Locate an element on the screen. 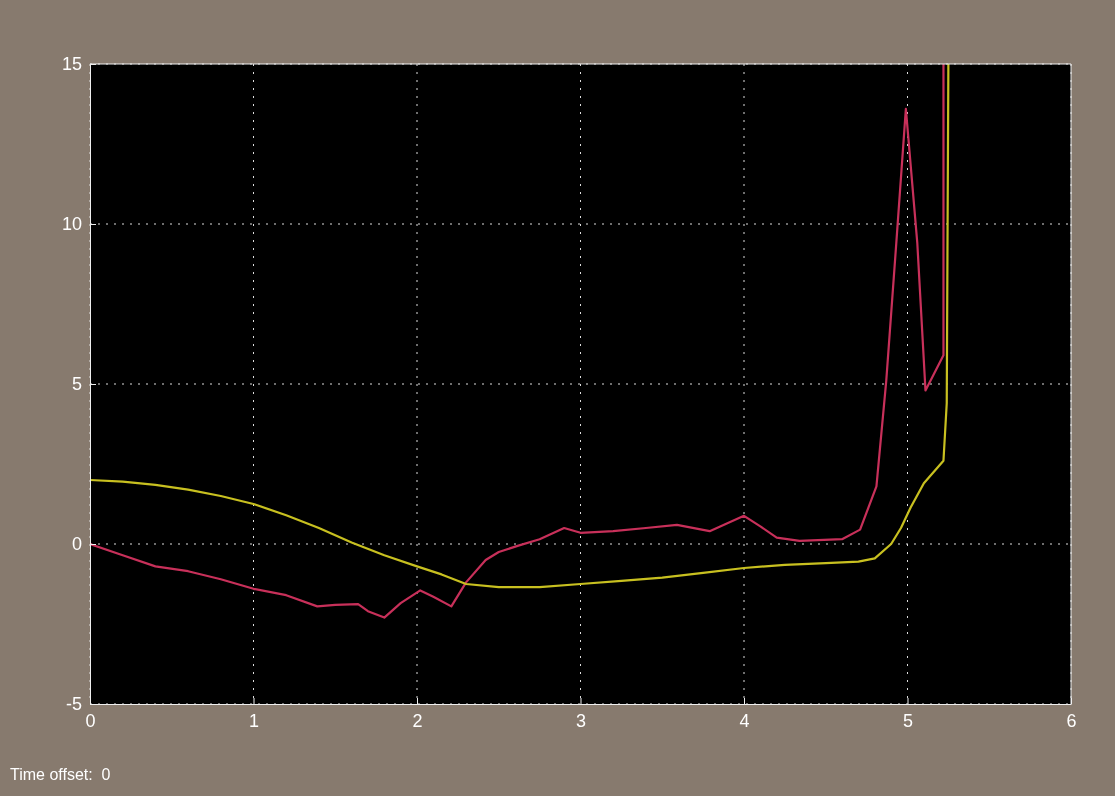  text: Time offset: 0 is located at coordinates (60, 774).